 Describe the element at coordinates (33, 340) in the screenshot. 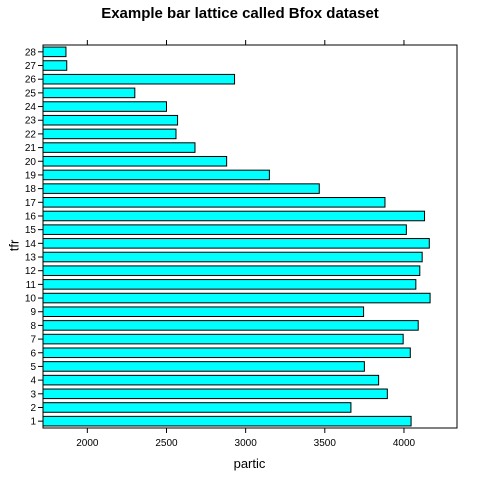

I see `y-tick-label-7: 7` at that location.